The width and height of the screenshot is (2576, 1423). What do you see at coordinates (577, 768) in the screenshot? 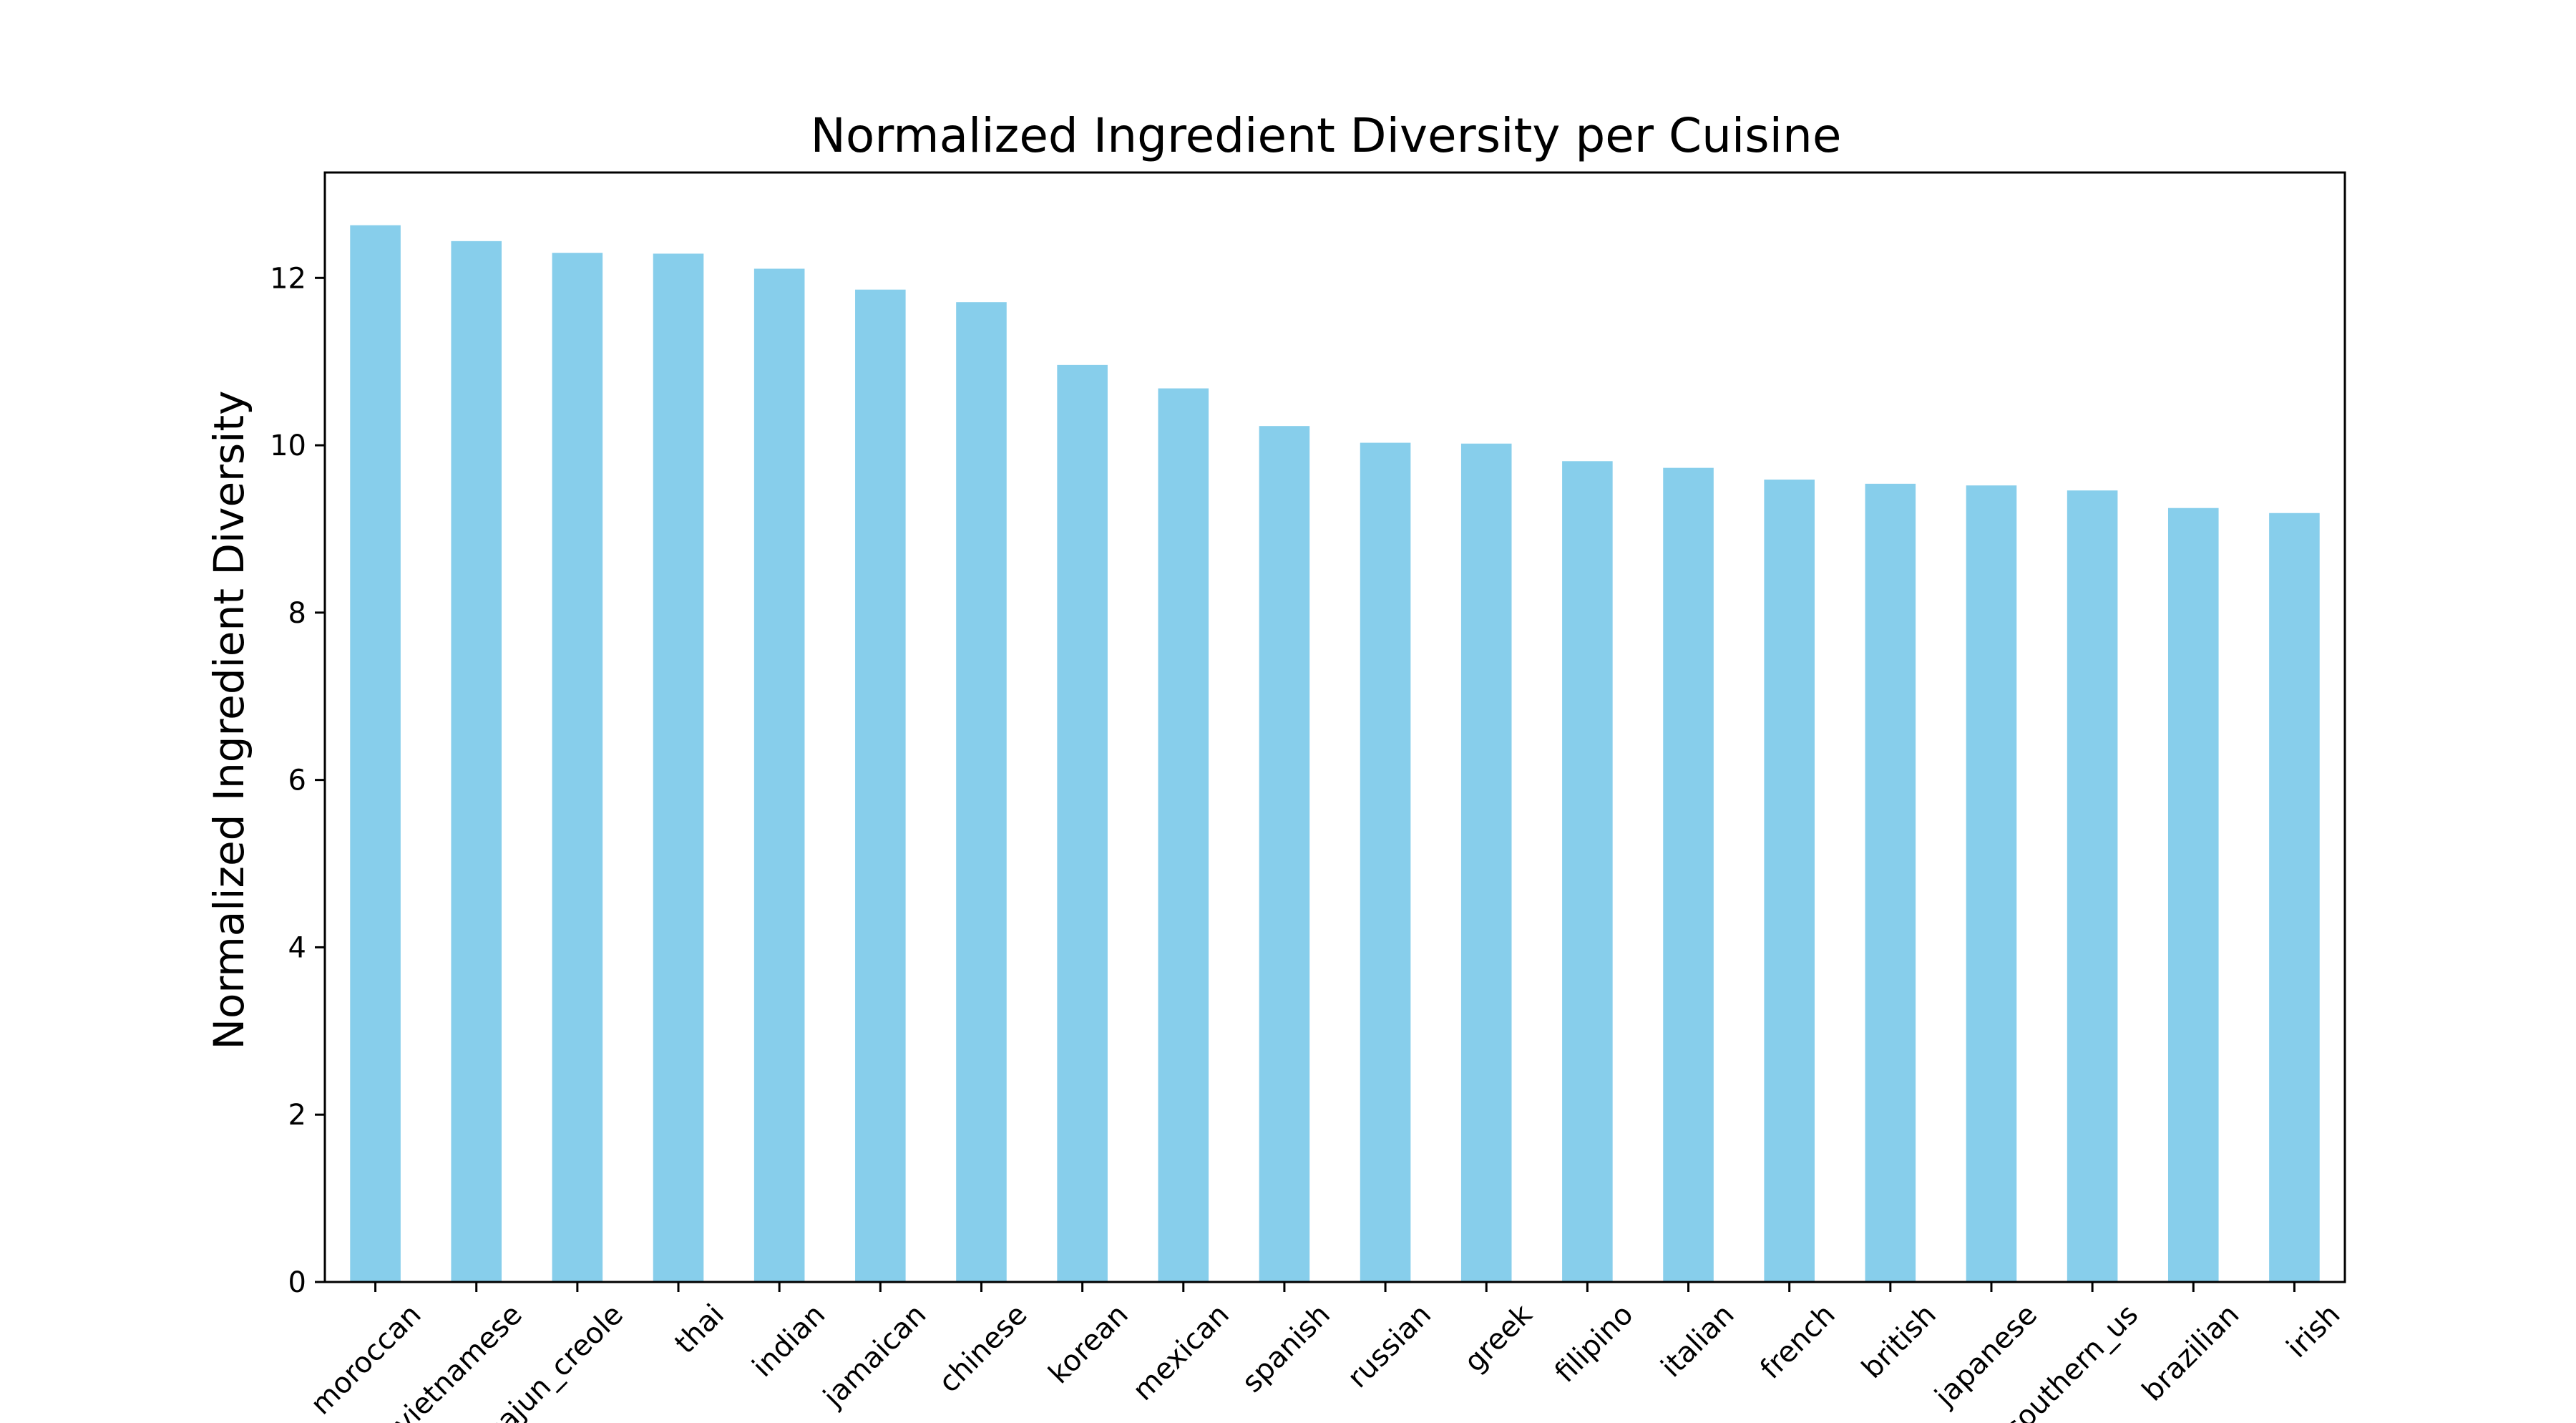
I see `bar-cajun_creole` at bounding box center [577, 768].